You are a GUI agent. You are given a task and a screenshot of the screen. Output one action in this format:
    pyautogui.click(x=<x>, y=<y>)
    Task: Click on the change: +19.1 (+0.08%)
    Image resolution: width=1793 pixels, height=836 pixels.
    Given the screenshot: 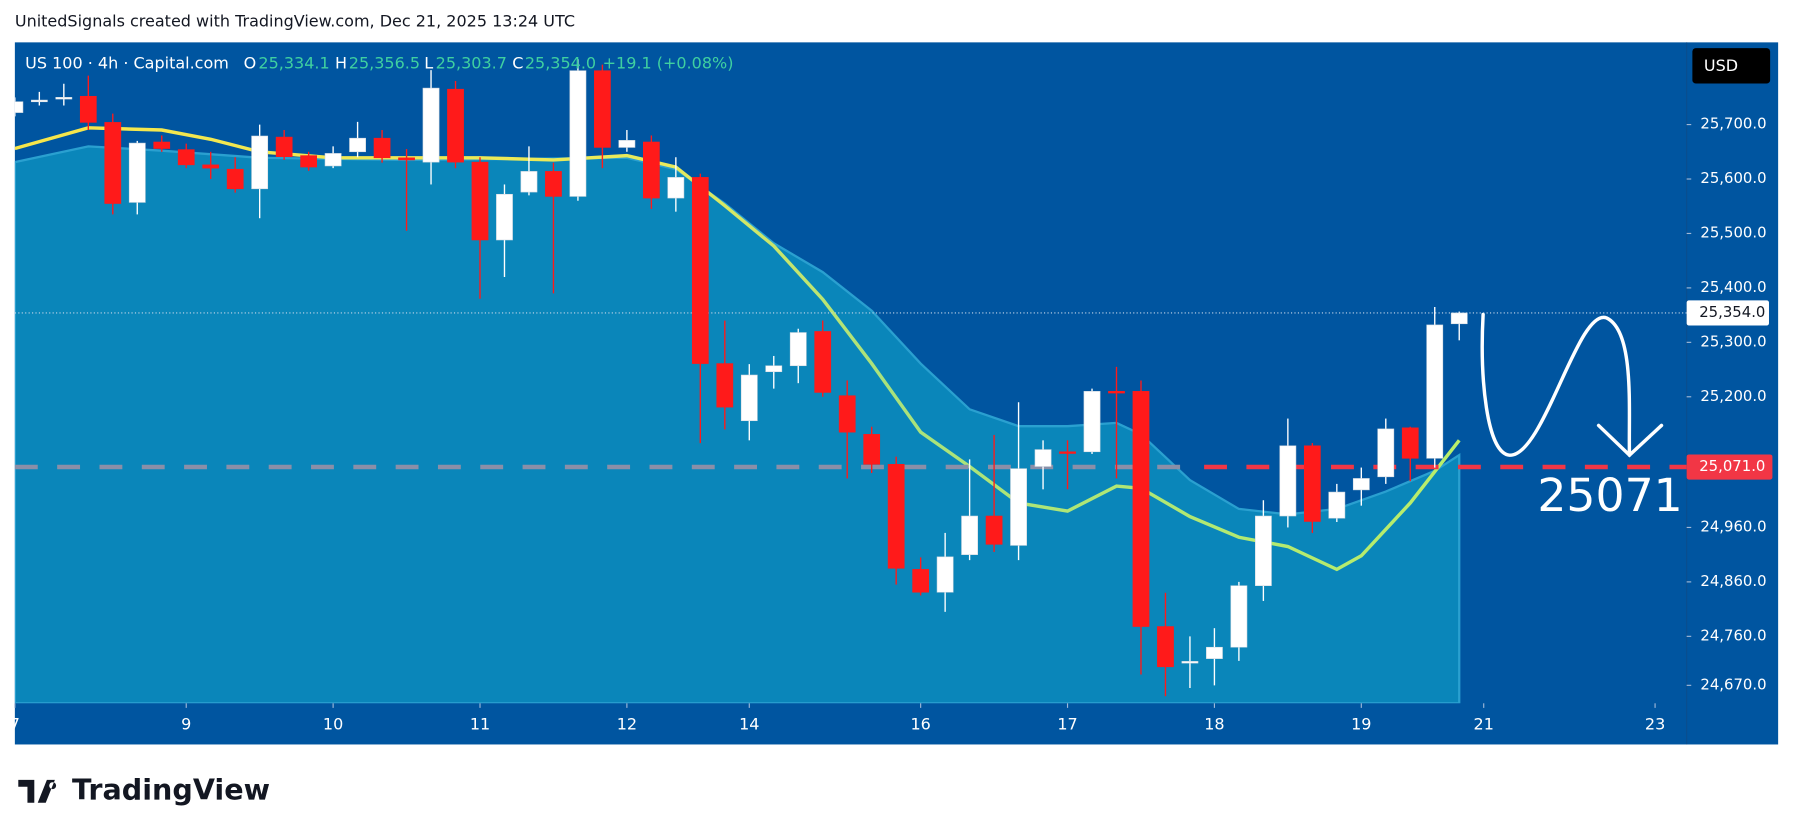 What is the action you would take?
    pyautogui.click(x=668, y=63)
    